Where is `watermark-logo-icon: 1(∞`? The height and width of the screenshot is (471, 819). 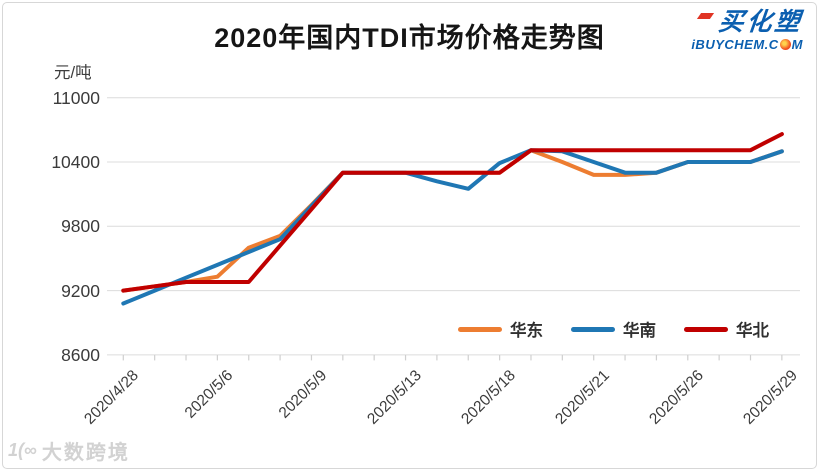 watermark-logo-icon: 1(∞ is located at coordinates (22, 450).